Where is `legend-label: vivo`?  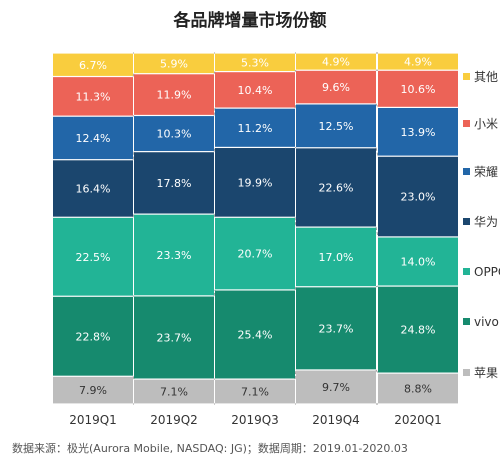
legend-label: vivo is located at coordinates (486, 322).